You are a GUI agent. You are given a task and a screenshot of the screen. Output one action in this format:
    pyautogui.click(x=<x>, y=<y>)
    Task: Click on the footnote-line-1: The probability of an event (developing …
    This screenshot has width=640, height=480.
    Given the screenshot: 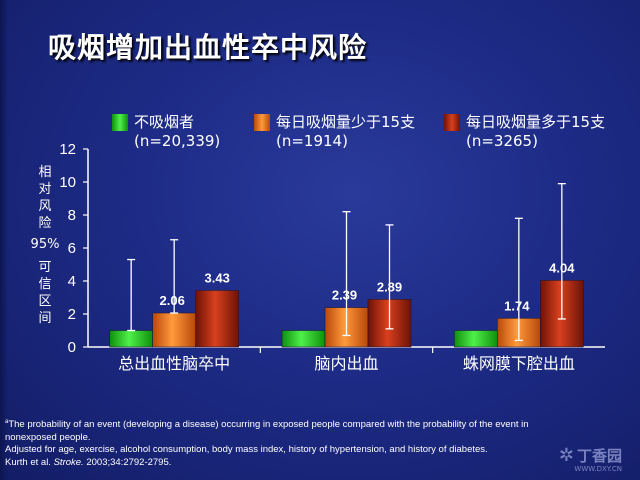 What is the action you would take?
    pyautogui.click(x=268, y=425)
    